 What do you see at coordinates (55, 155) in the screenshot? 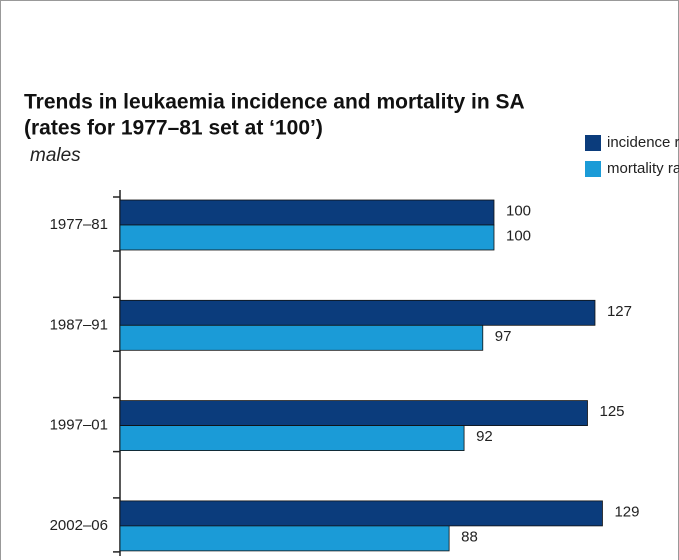
I see `panel-label: males` at bounding box center [55, 155].